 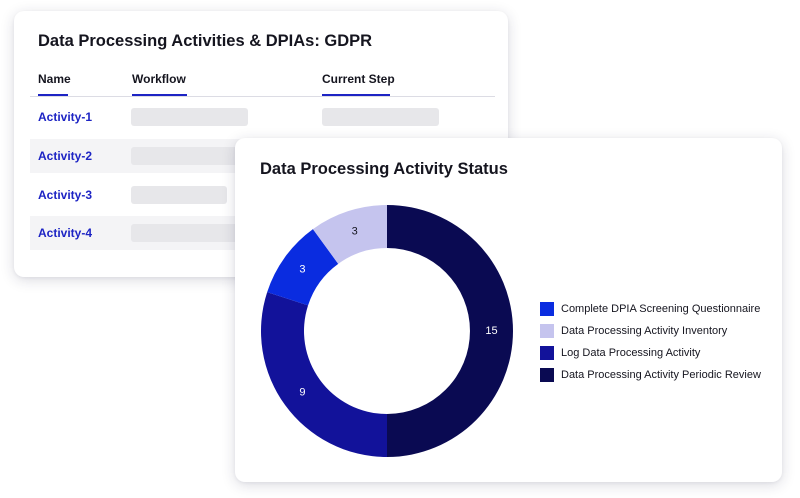 What do you see at coordinates (661, 375) in the screenshot?
I see `legend-label: Data Processing Activity Periodic Review` at bounding box center [661, 375].